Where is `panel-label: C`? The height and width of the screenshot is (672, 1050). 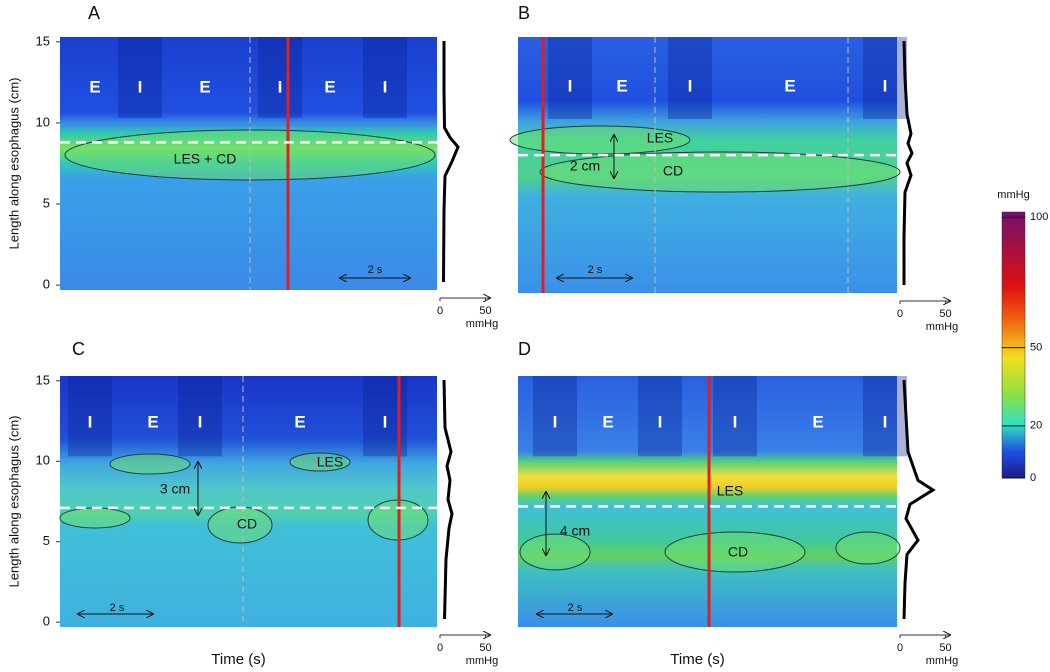 panel-label: C is located at coordinates (78, 349).